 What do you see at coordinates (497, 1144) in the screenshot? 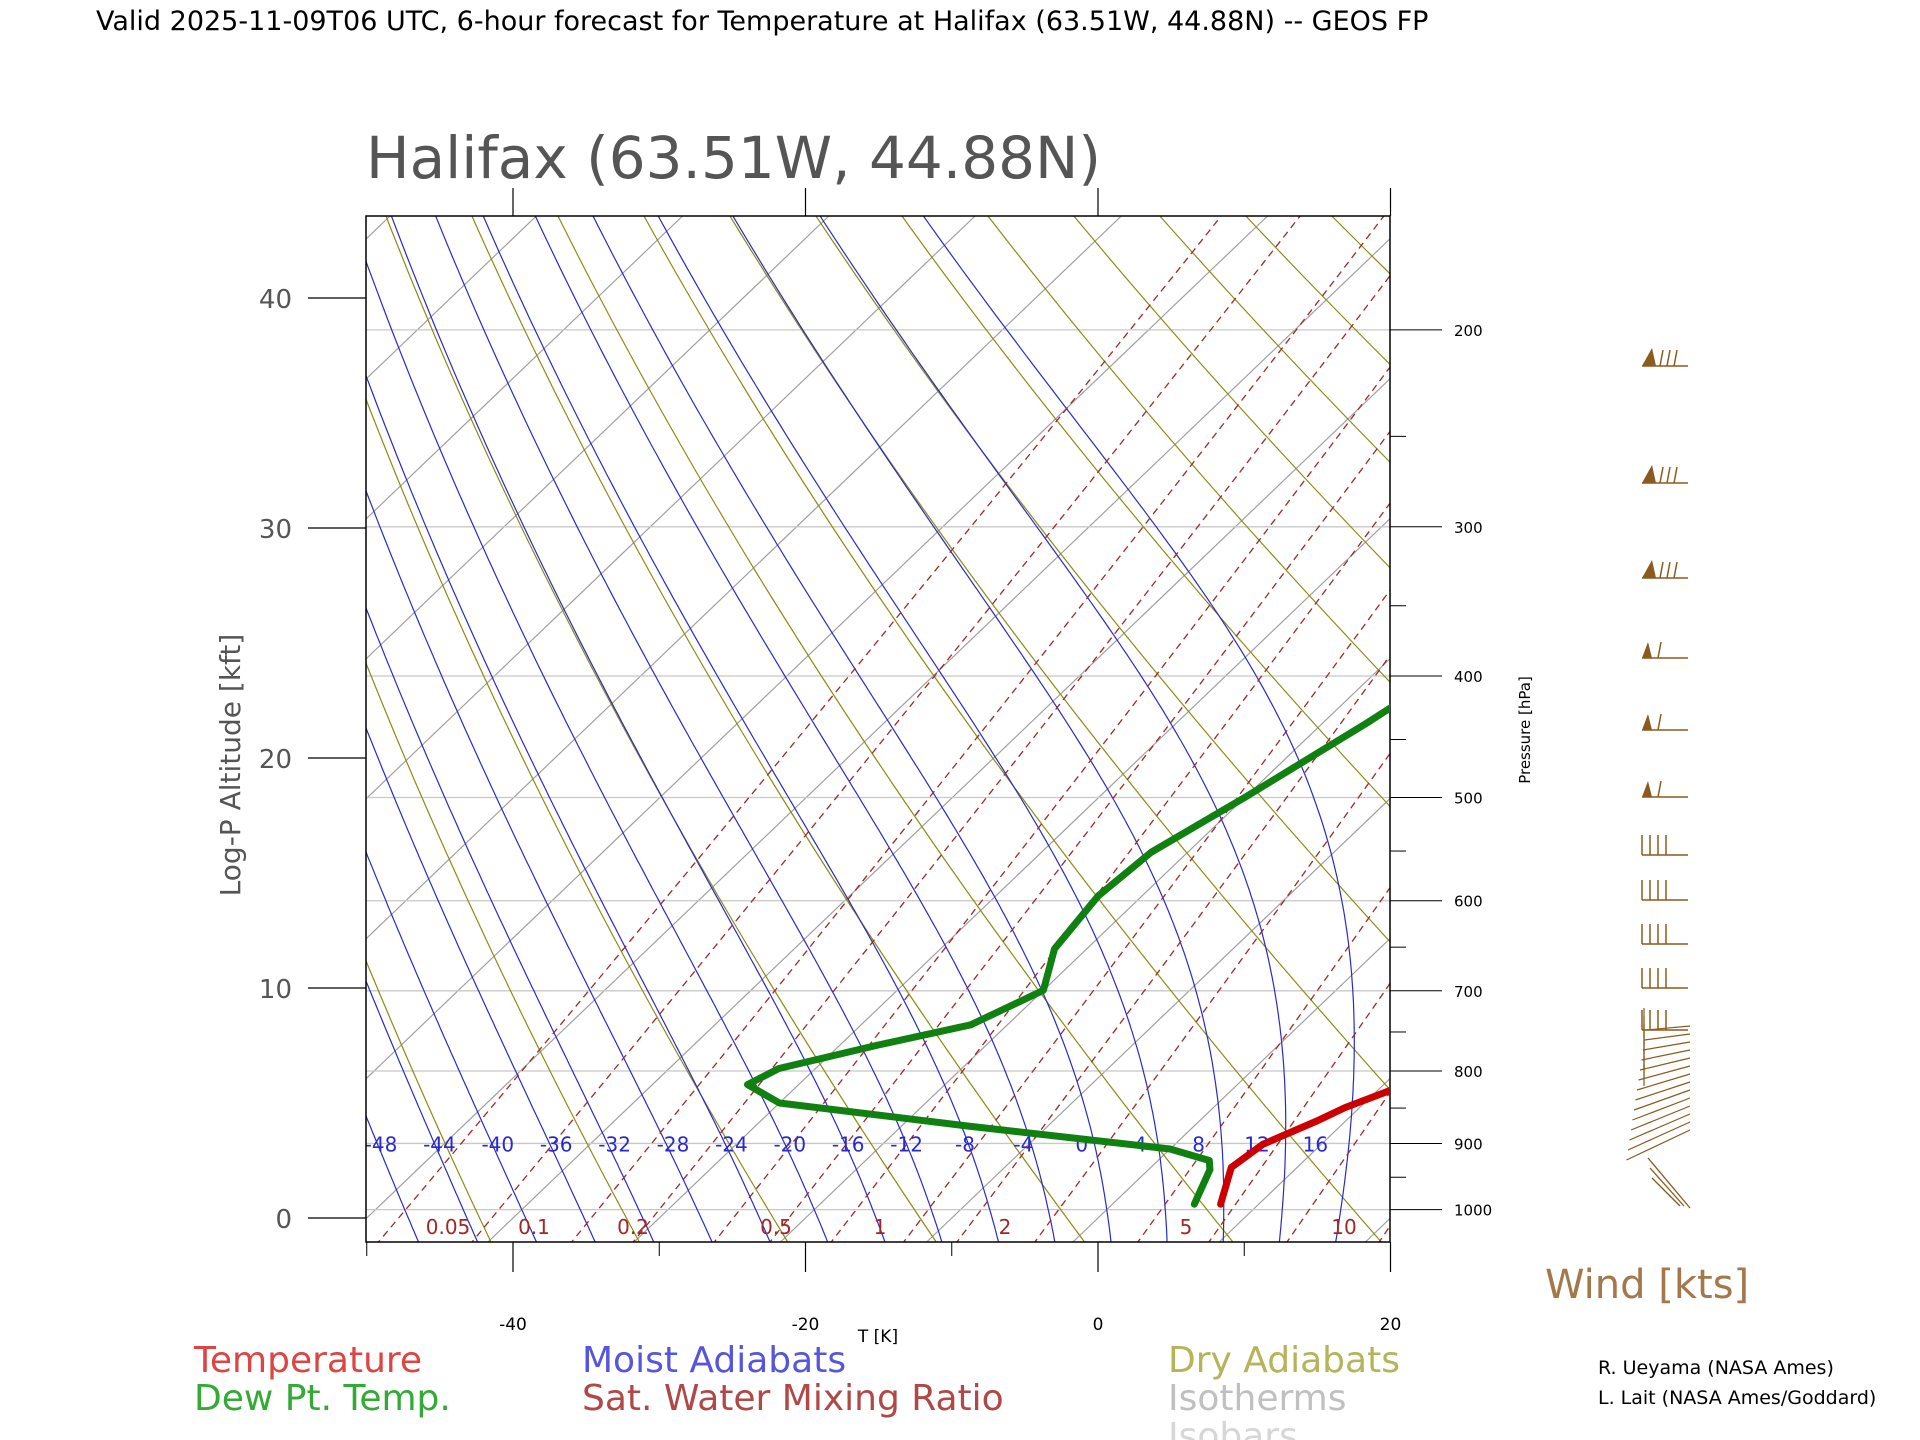
I see `moist-adiabat-label: -40` at bounding box center [497, 1144].